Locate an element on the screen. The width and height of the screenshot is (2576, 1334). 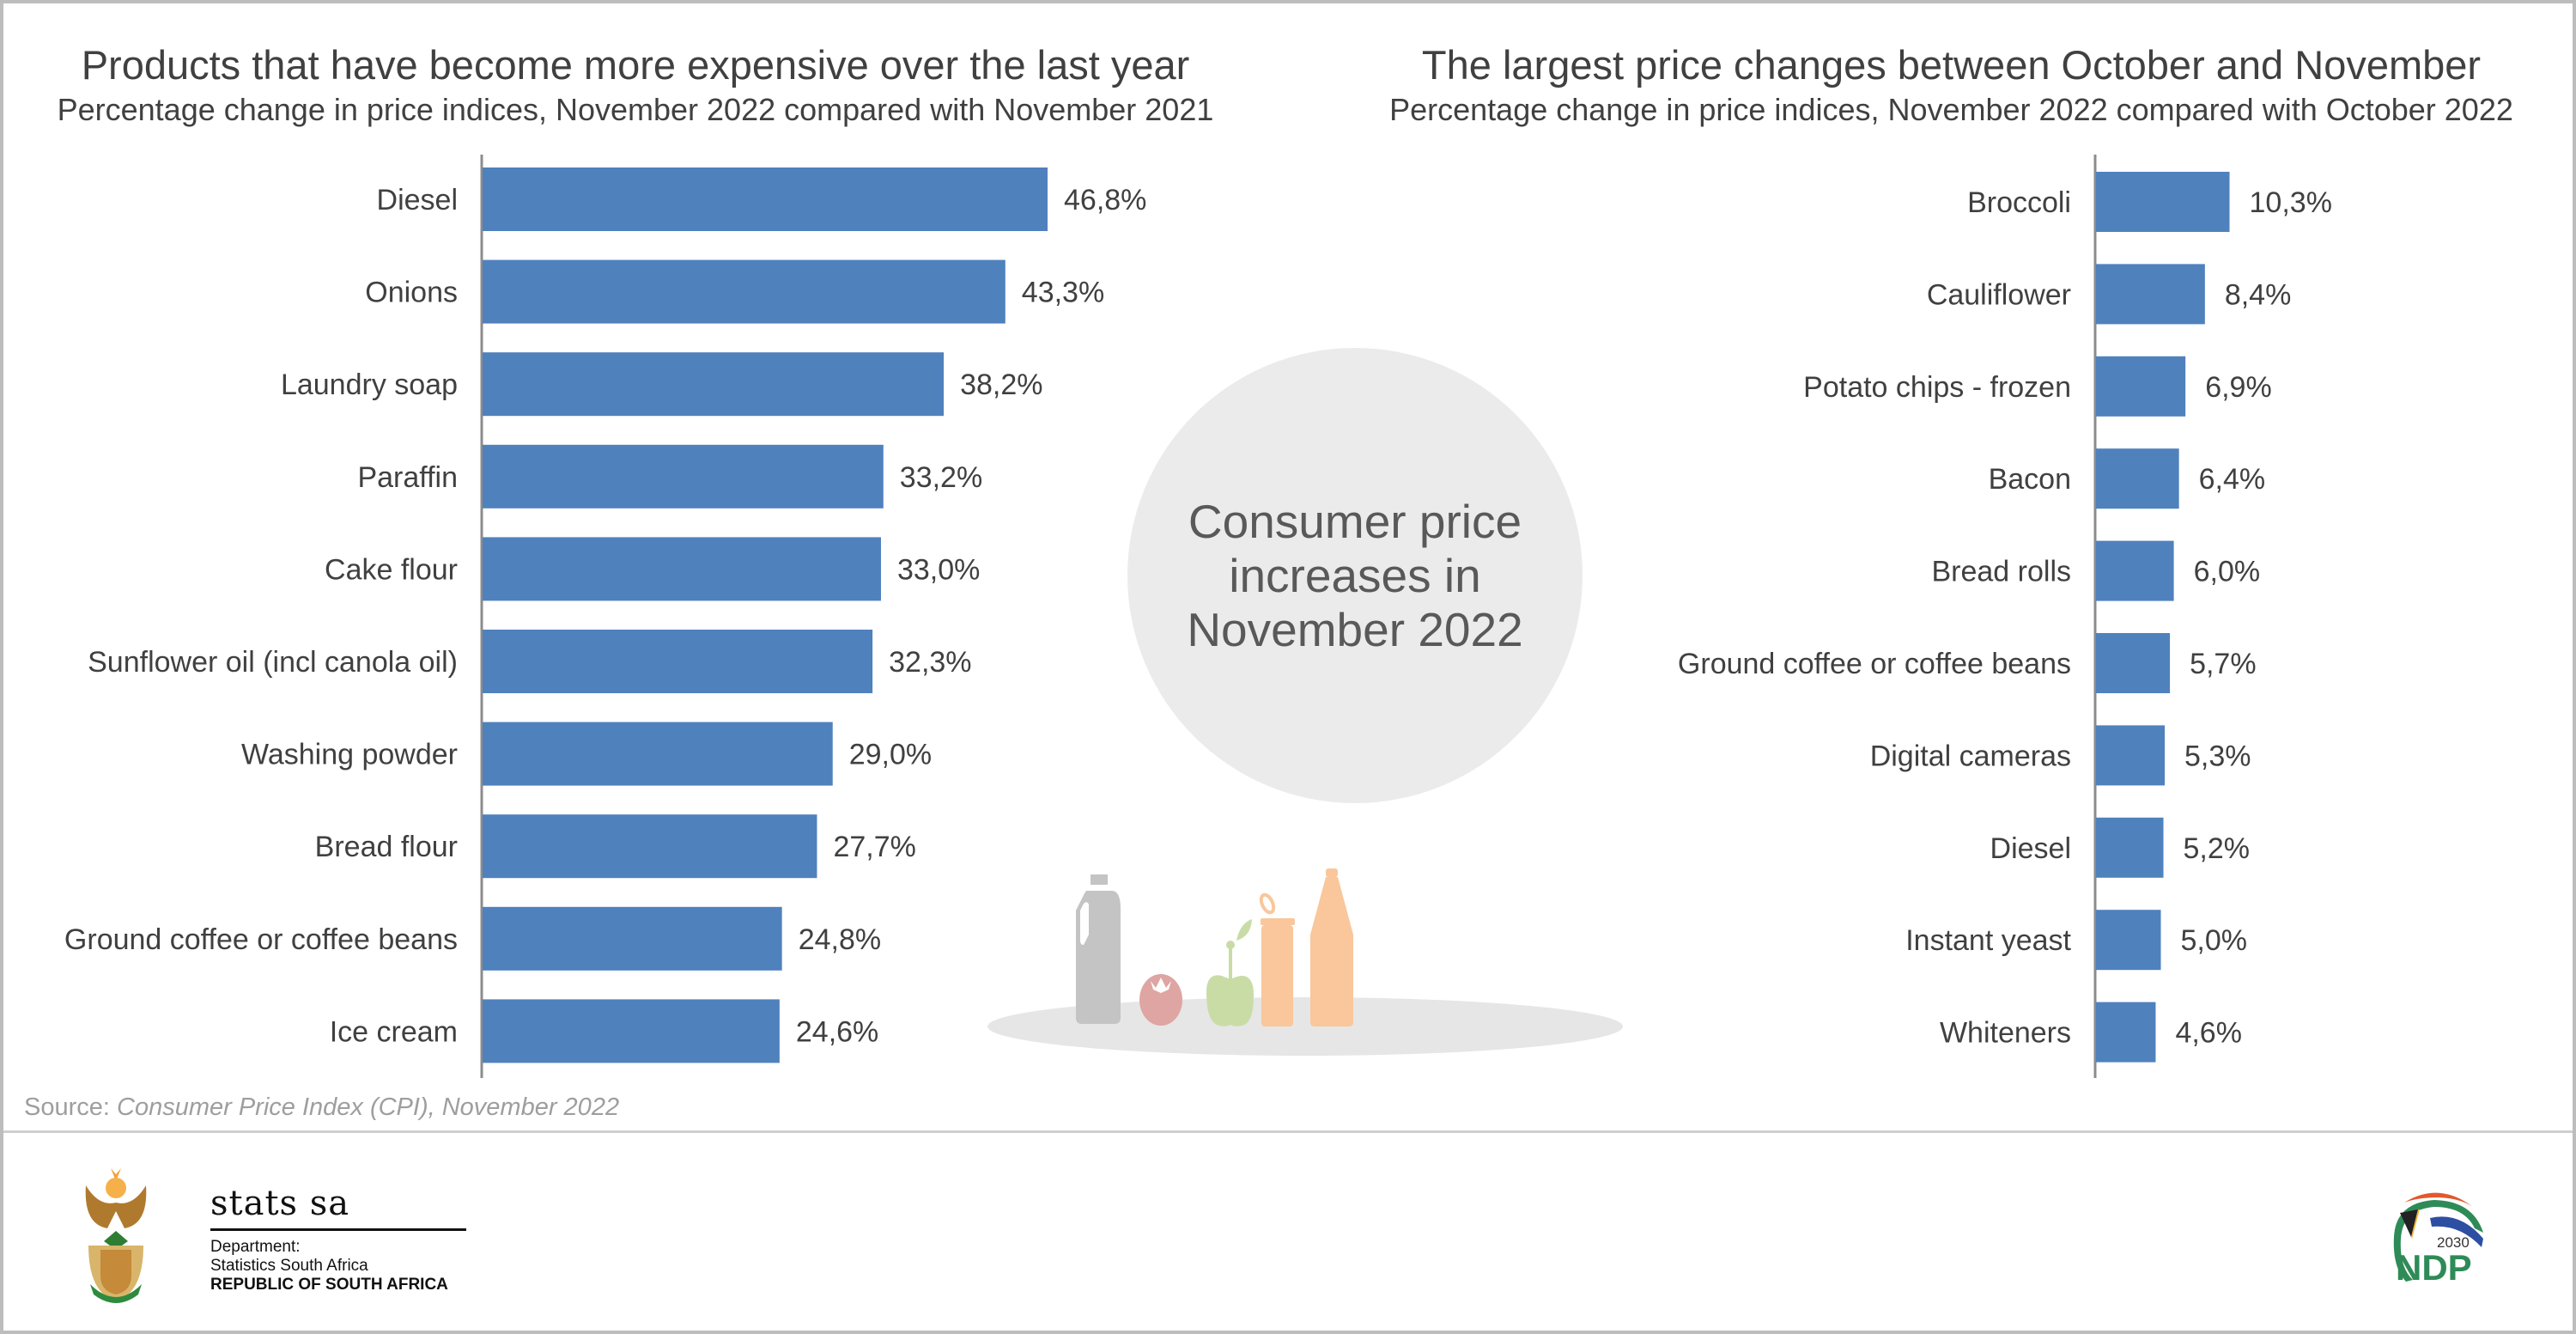
bottle-icon is located at coordinates (1331, 947).